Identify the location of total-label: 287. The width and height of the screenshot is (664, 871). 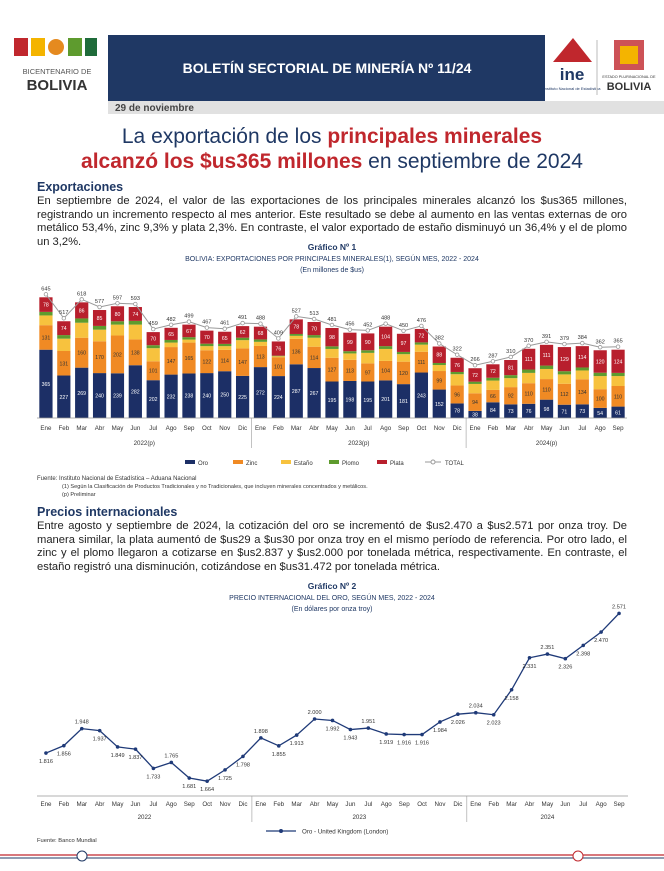
(492, 356).